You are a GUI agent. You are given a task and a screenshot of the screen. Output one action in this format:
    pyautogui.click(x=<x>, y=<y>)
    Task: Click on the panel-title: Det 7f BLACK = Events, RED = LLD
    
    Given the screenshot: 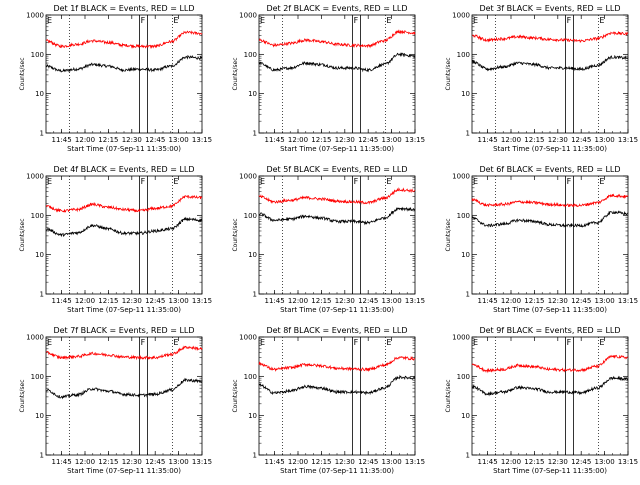 What is the action you would take?
    pyautogui.click(x=123, y=330)
    